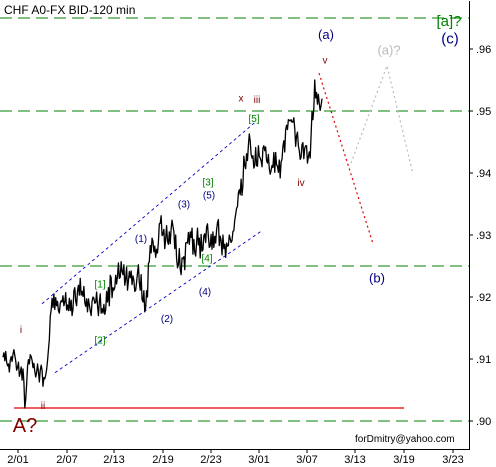 Image resolution: width=496 pixels, height=467 pixels. I want to click on wave-label-16: (a), so click(326, 34).